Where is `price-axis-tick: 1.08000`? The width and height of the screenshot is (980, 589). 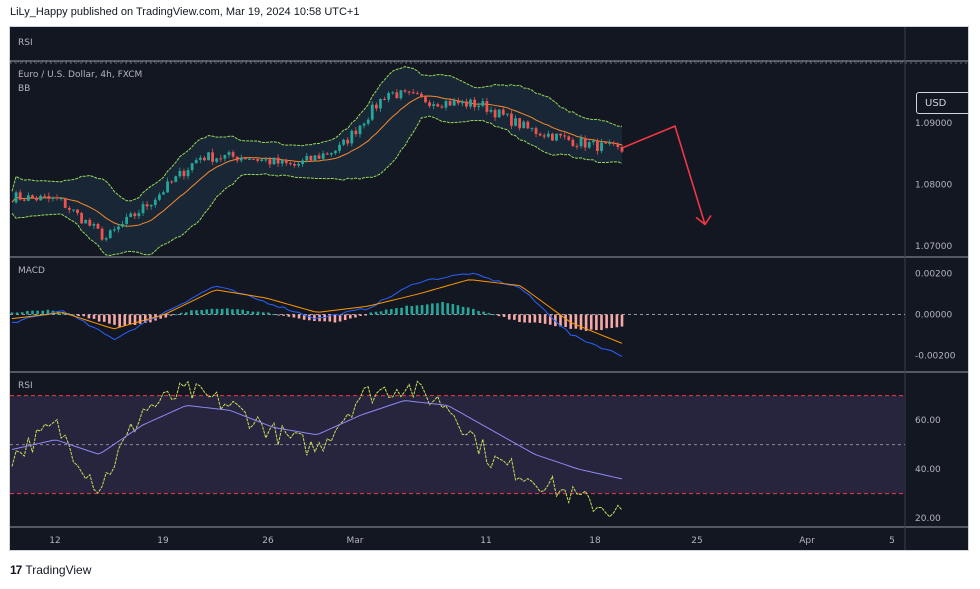 price-axis-tick: 1.08000 is located at coordinates (933, 185).